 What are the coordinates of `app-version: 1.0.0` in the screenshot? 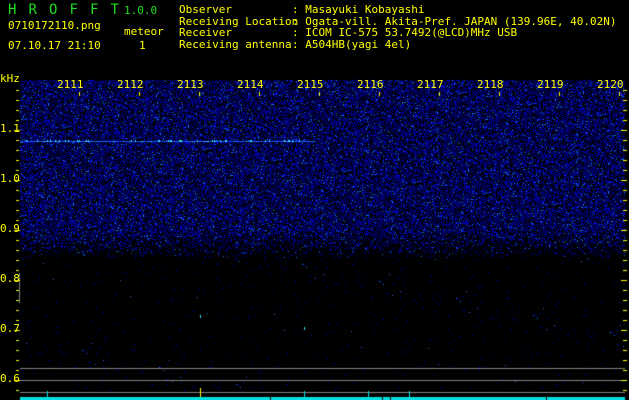 It's located at (141, 10).